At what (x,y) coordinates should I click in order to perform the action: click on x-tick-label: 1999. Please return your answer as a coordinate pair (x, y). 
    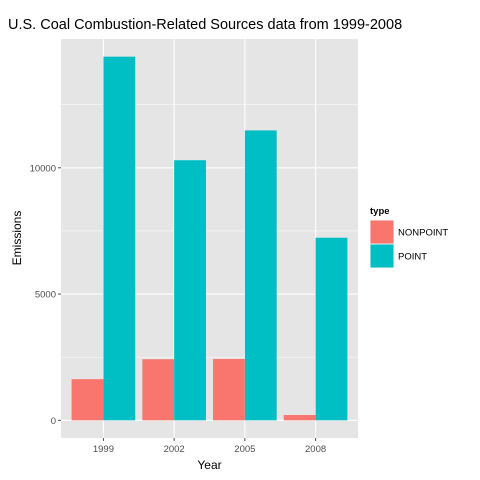
    Looking at the image, I should click on (103, 449).